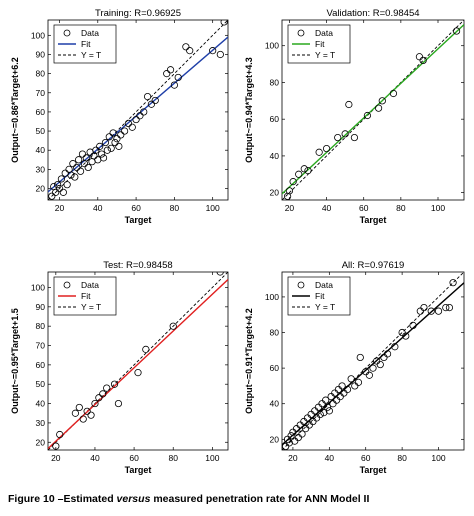  What do you see at coordinates (41, 442) in the screenshot?
I see `y-tick-label: 20` at bounding box center [41, 442].